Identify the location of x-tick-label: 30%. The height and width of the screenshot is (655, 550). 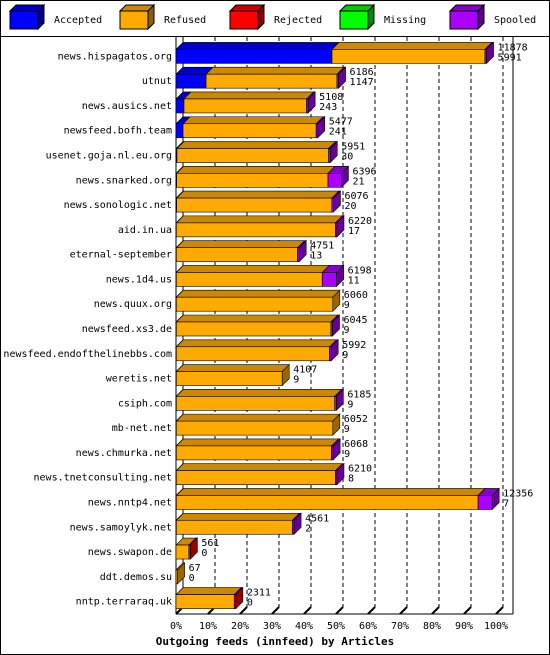
(272, 626).